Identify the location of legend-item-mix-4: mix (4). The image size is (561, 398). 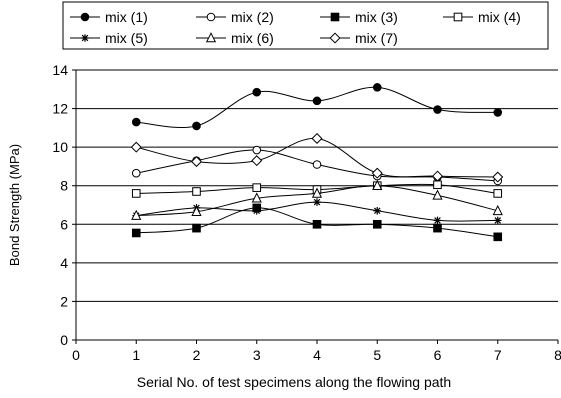
(482, 17).